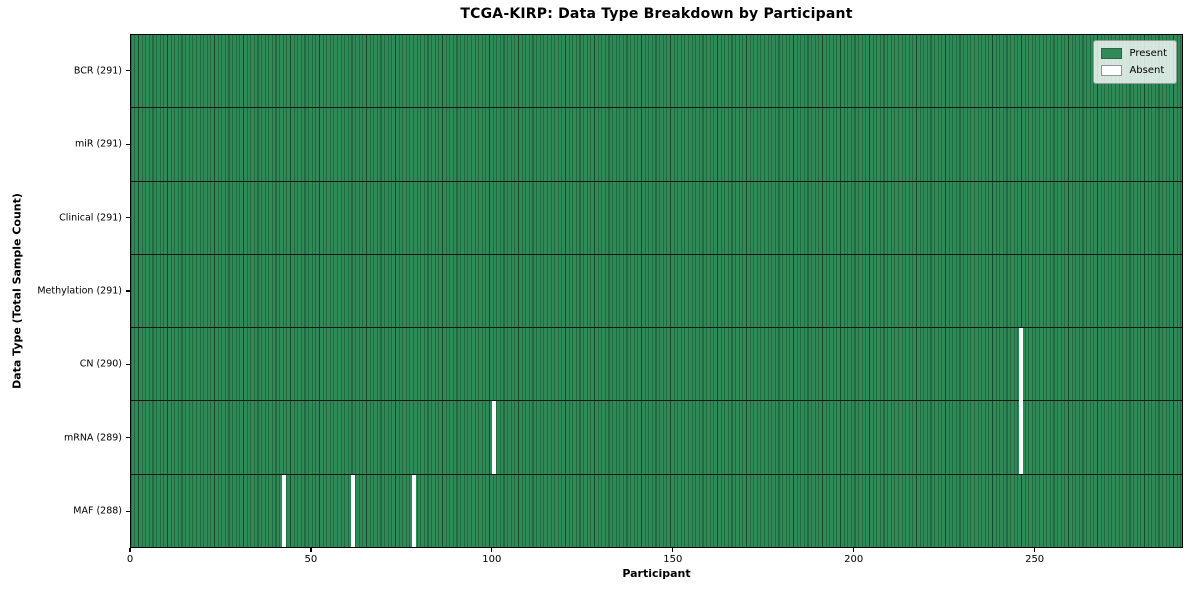  I want to click on x-tick-label-200: 200, so click(854, 559).